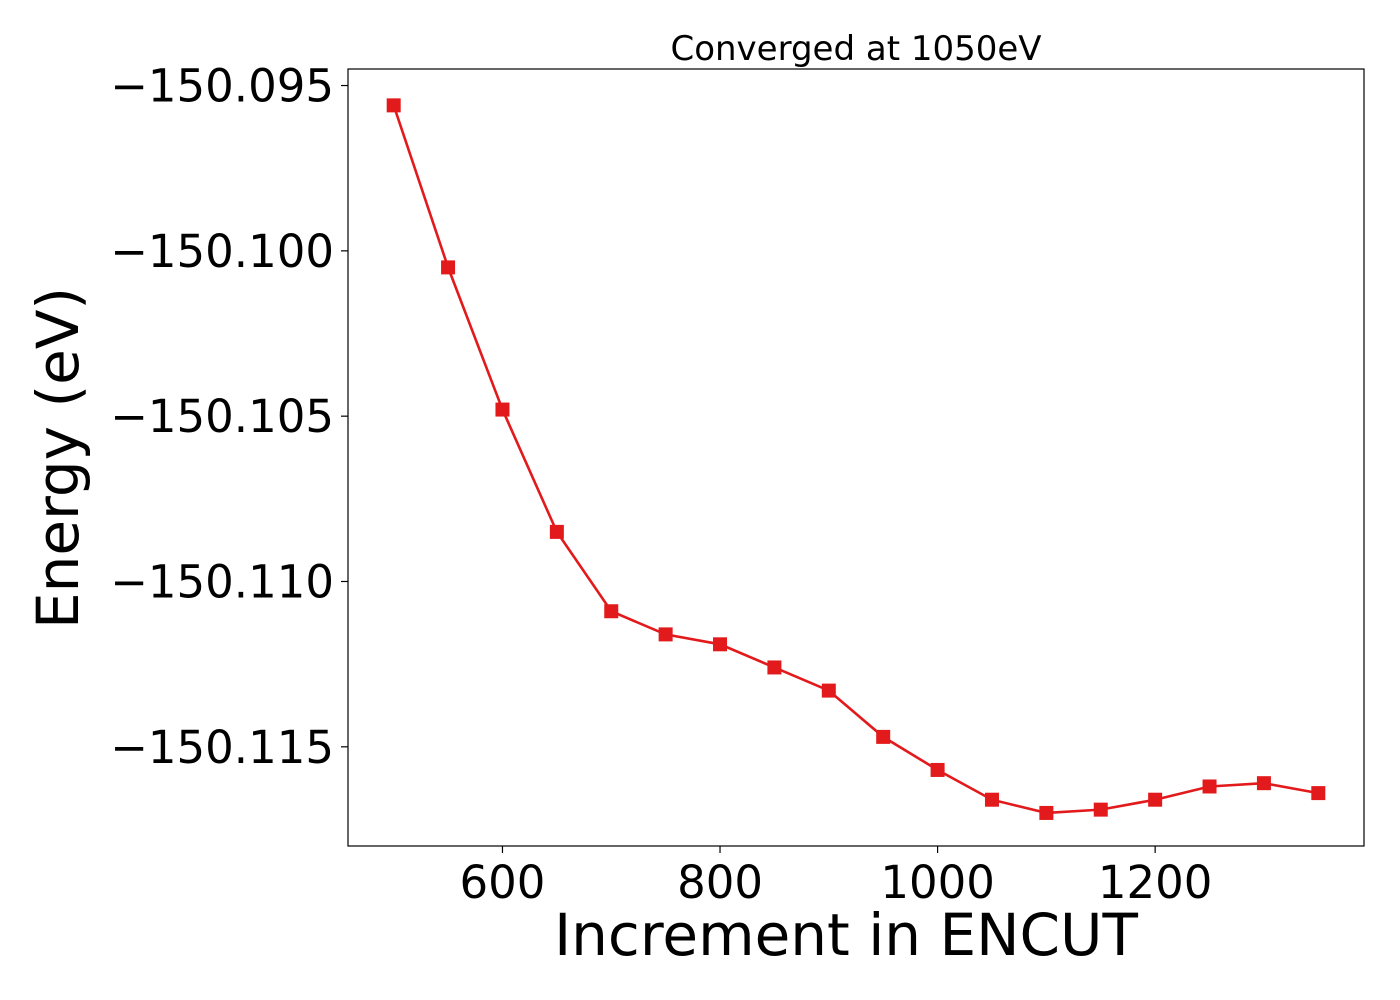 This screenshot has width=1400, height=1000. I want to click on x-tick-label: 1000, so click(937, 882).